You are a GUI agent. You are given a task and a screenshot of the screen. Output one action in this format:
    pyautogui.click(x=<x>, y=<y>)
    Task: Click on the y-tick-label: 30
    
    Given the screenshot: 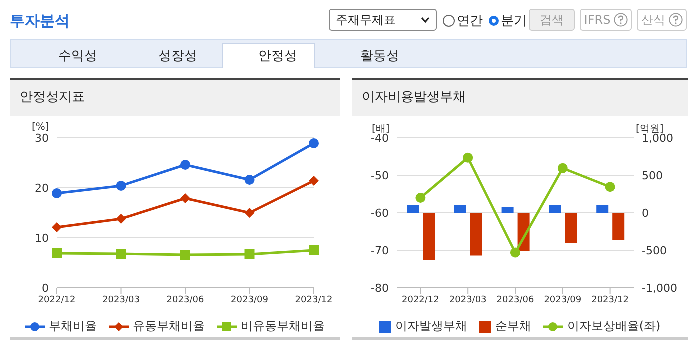 What is the action you would take?
    pyautogui.click(x=42, y=138)
    